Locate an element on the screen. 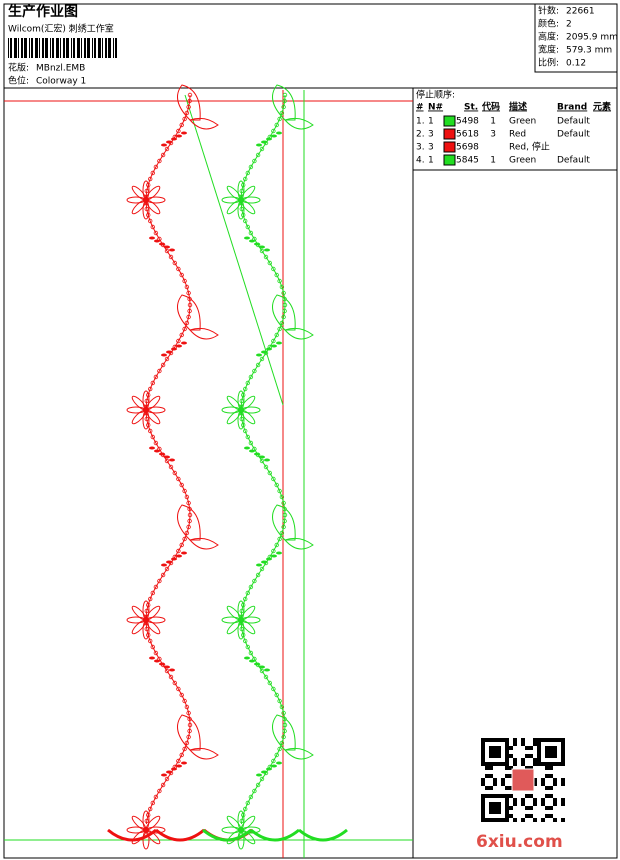 The height and width of the screenshot is (860, 620). cell-brand: Default is located at coordinates (573, 135).